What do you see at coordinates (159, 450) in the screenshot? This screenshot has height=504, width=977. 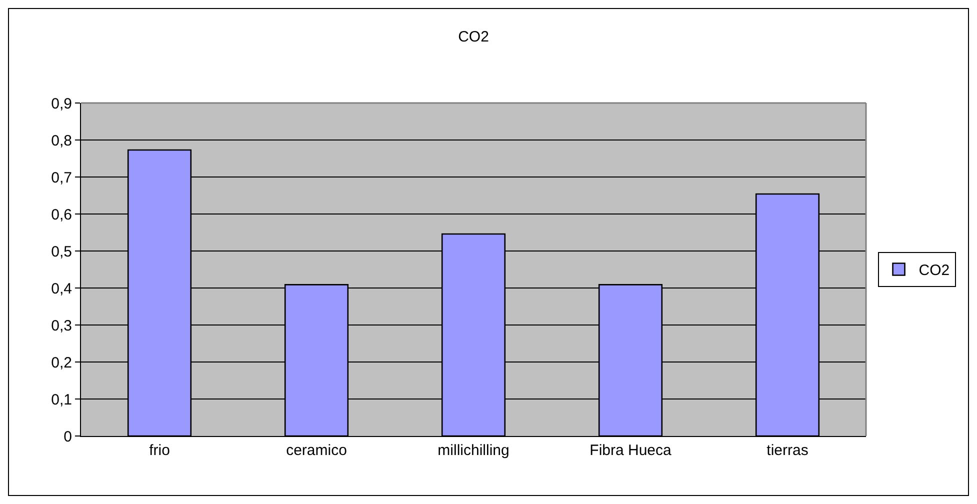 I see `x-tick-label: frio` at bounding box center [159, 450].